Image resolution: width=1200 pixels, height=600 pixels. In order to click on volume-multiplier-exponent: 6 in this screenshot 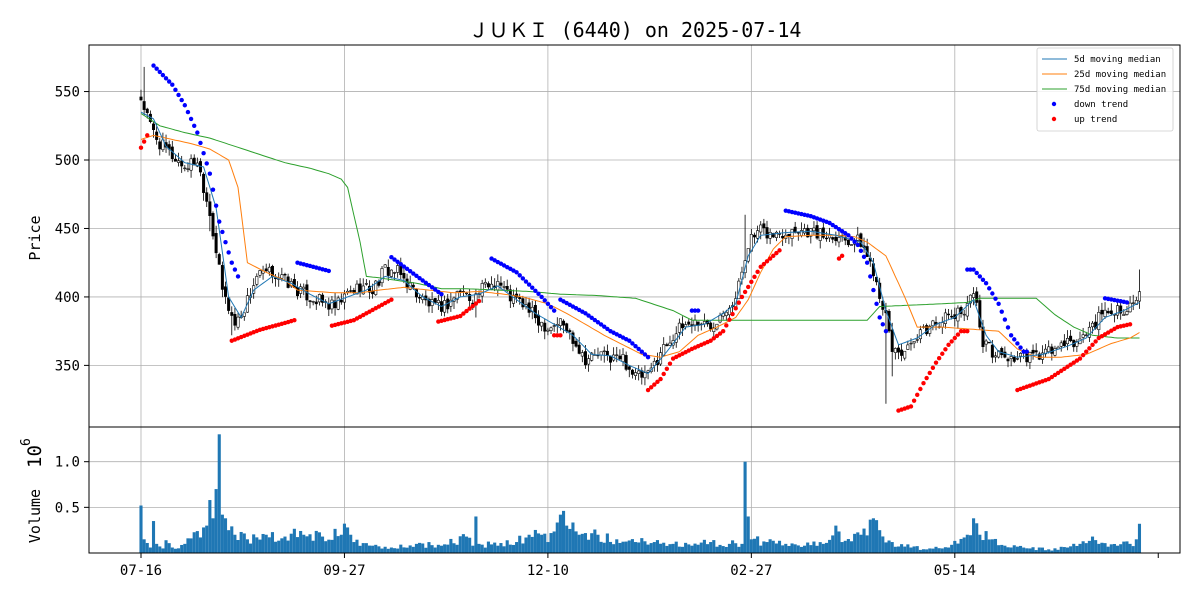, I will do `click(26, 442)`.